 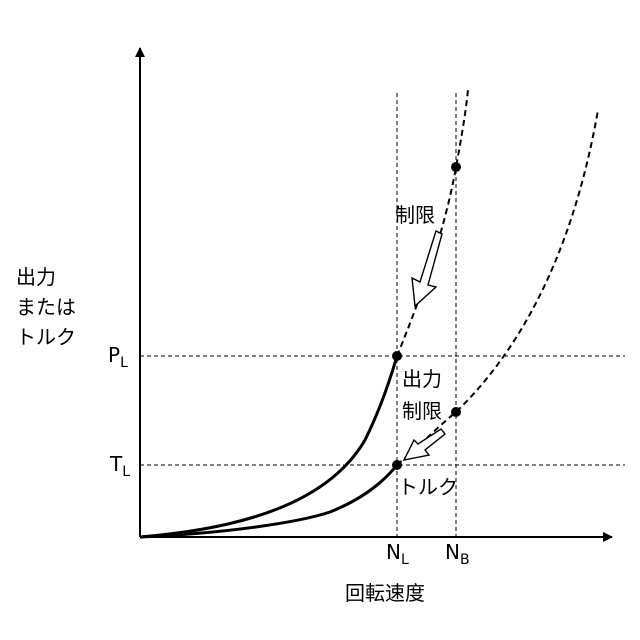 What do you see at coordinates (422, 411) in the screenshot?
I see `limit-label-lower: 制限` at bounding box center [422, 411].